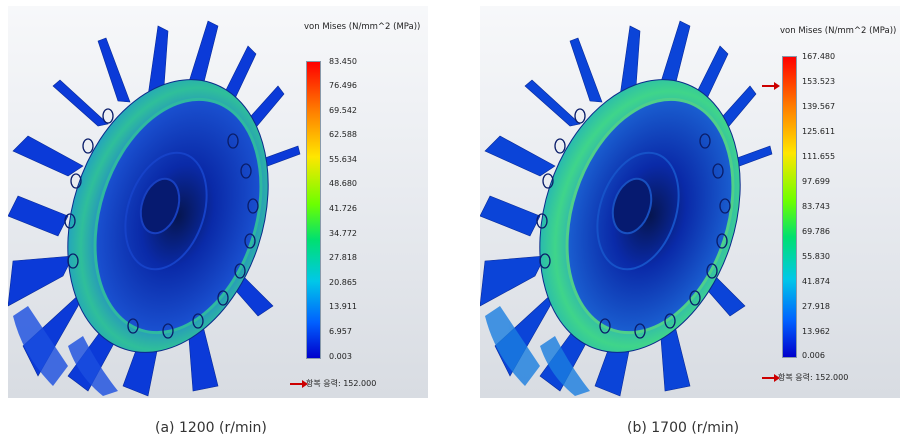 The width and height of the screenshot is (904, 448). I want to click on scale-tick: 125.611, so click(819, 131).